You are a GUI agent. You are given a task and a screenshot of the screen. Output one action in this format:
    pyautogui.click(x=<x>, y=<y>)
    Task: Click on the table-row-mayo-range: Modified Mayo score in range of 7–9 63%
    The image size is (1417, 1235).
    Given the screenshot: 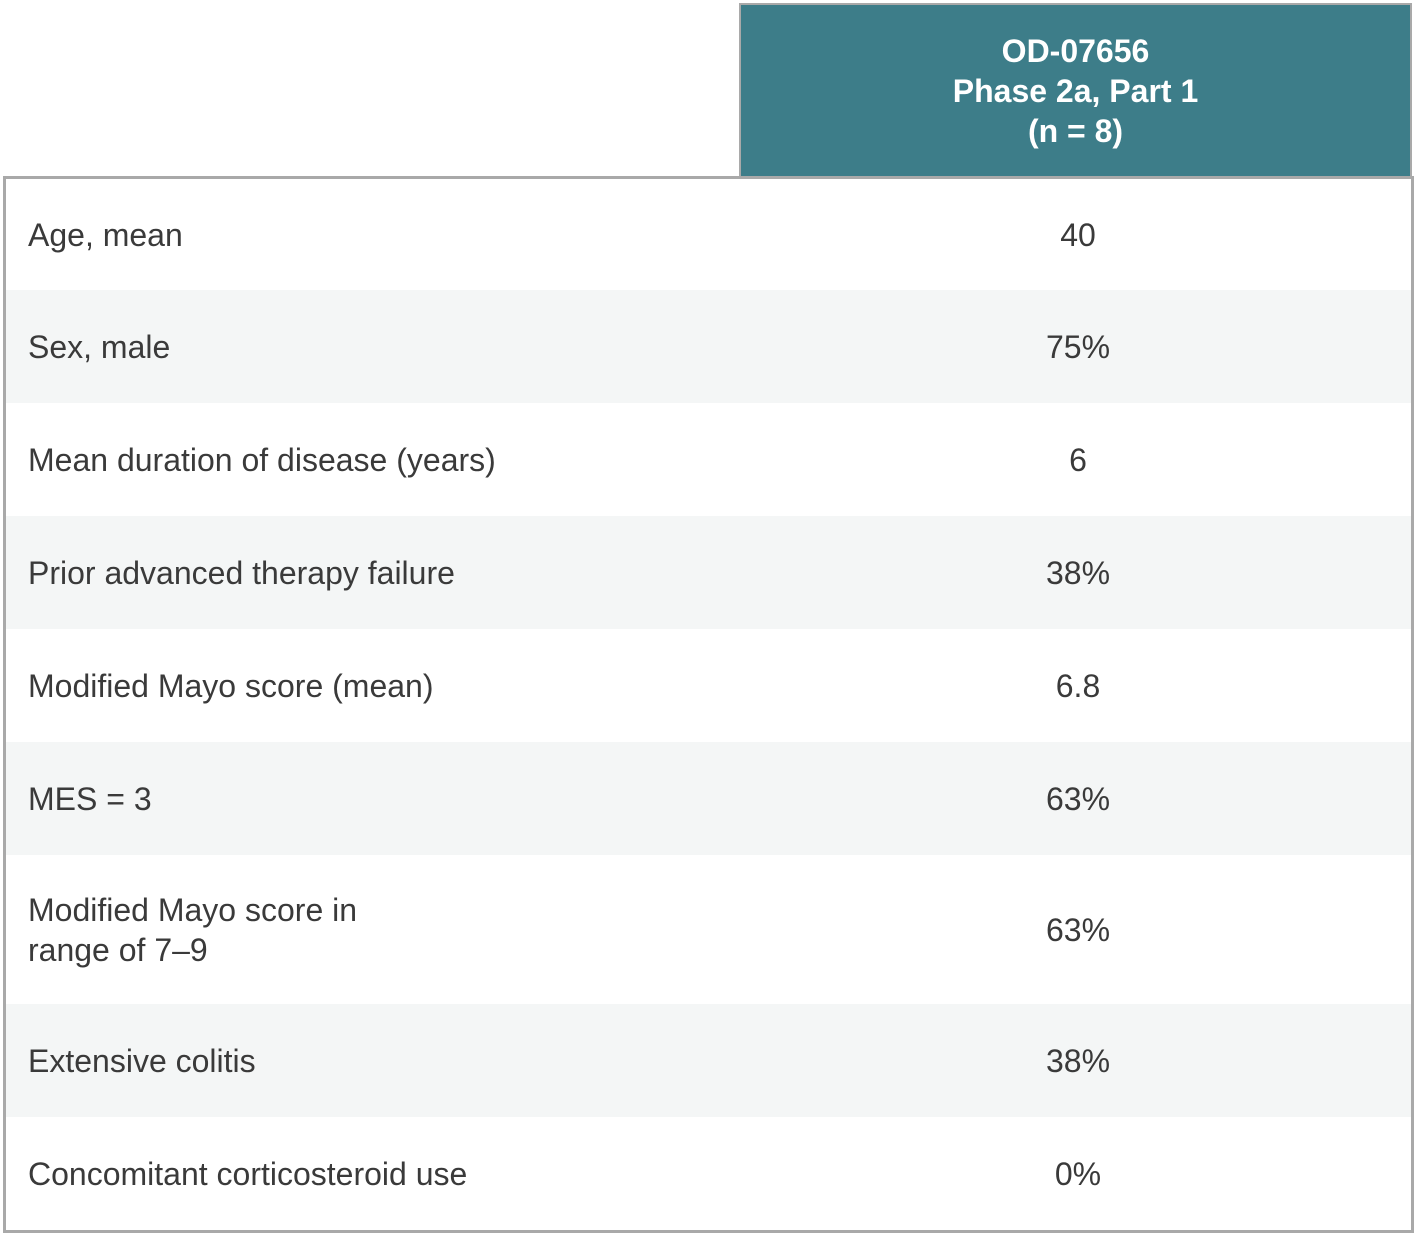 What is the action you would take?
    pyautogui.click(x=708, y=929)
    